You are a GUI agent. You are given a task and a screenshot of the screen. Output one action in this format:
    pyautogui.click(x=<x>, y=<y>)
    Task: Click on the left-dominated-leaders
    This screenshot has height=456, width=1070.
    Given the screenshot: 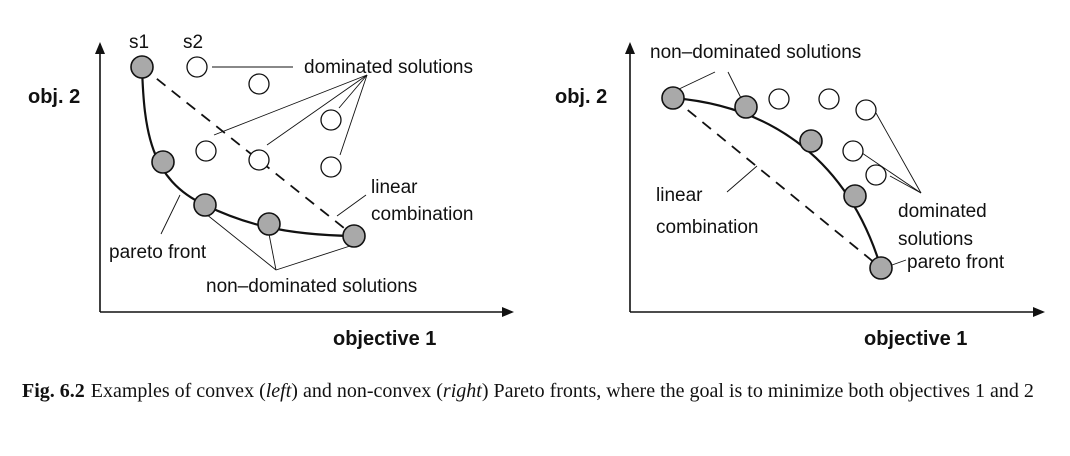 What is the action you would take?
    pyautogui.click(x=290, y=111)
    